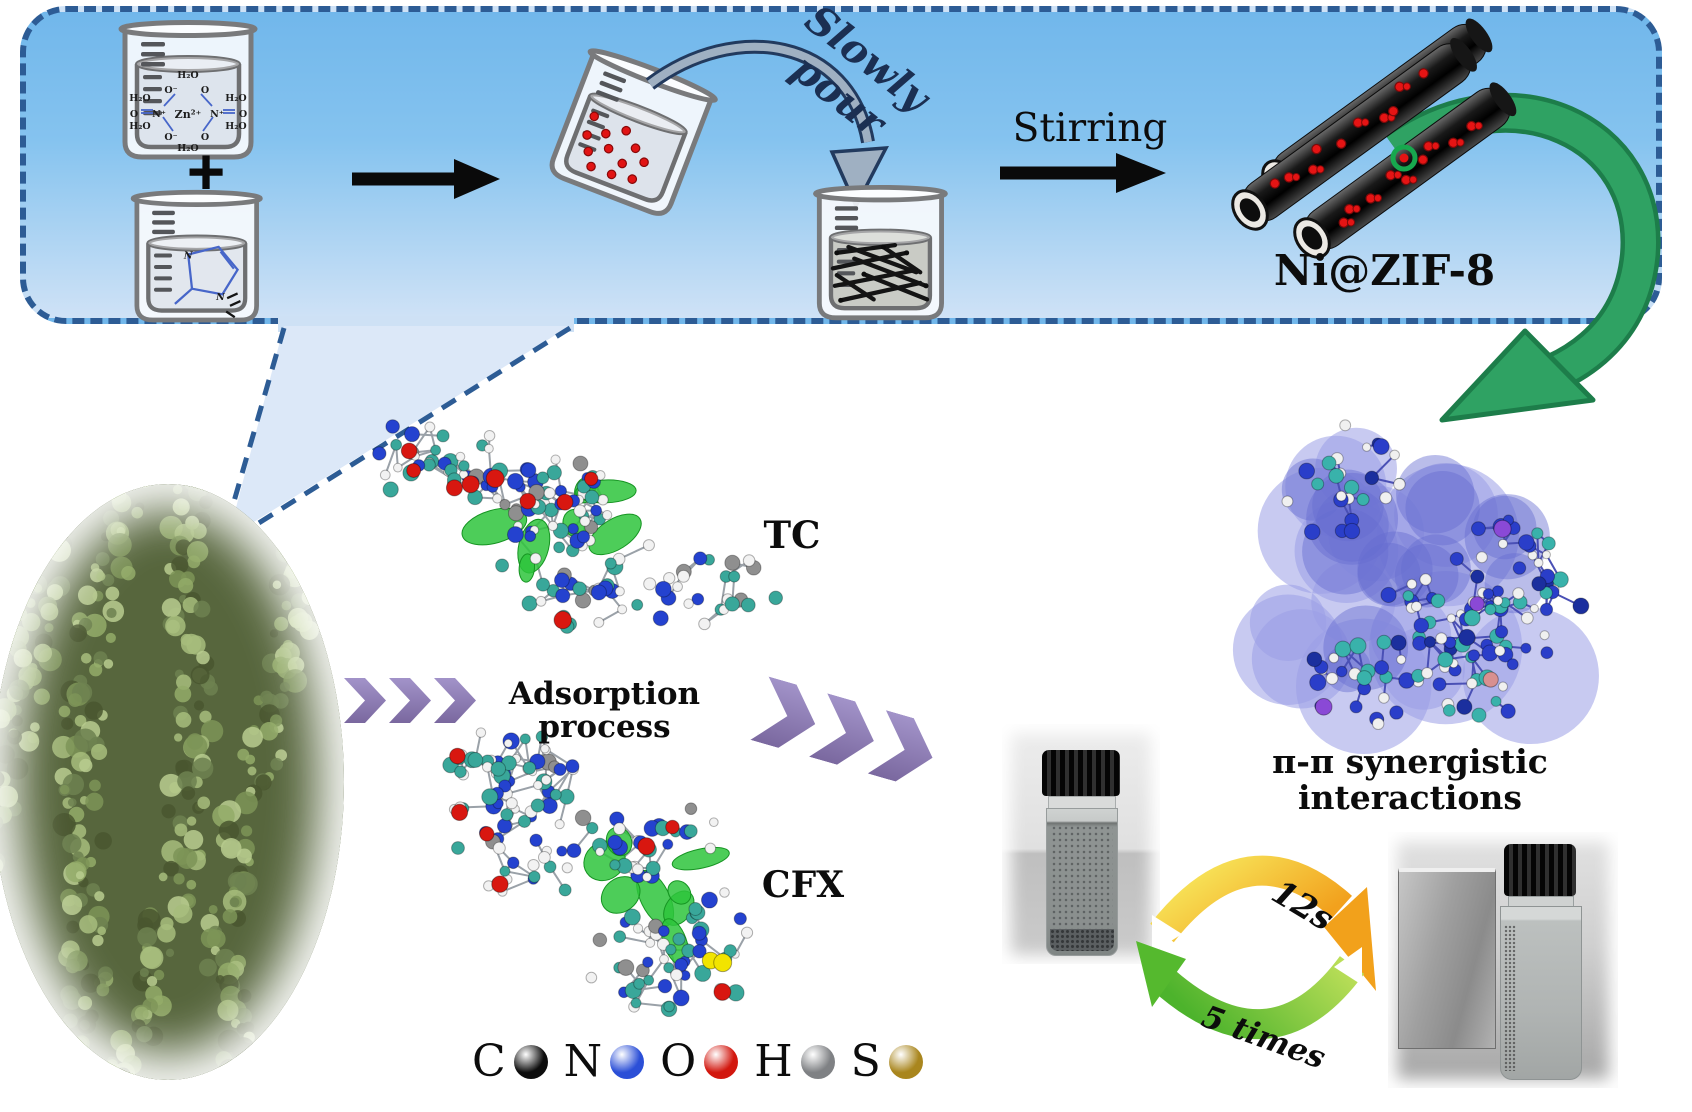  Describe the element at coordinates (196, 256) in the screenshot. I see `beaker-imidazole: N N` at that location.